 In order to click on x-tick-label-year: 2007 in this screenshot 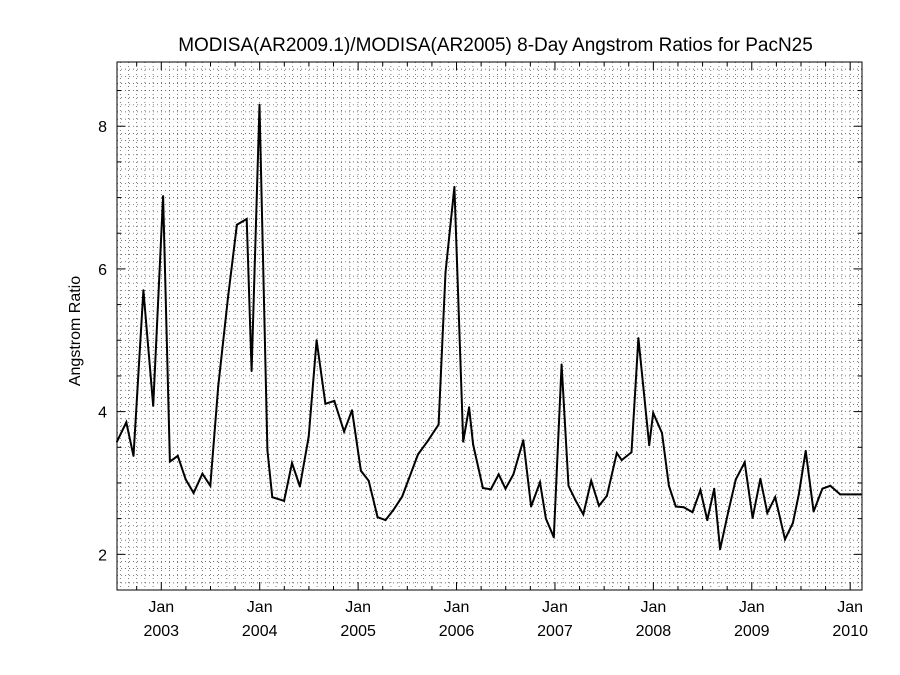, I will do `click(555, 631)`.